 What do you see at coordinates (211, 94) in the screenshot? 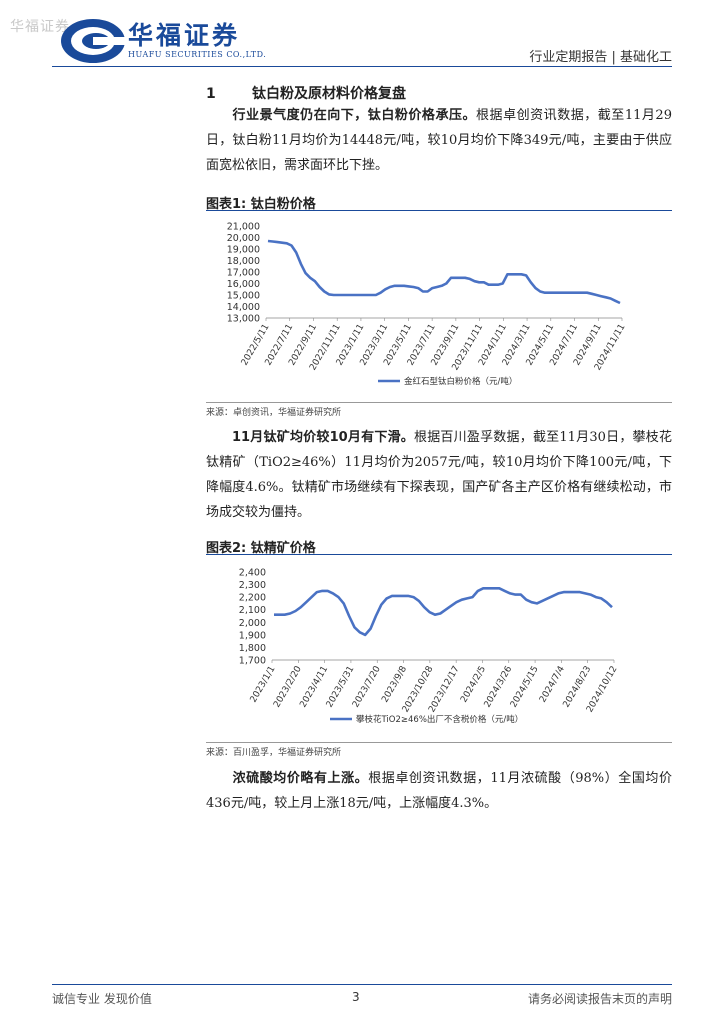
I see `section-number: 1` at bounding box center [211, 94].